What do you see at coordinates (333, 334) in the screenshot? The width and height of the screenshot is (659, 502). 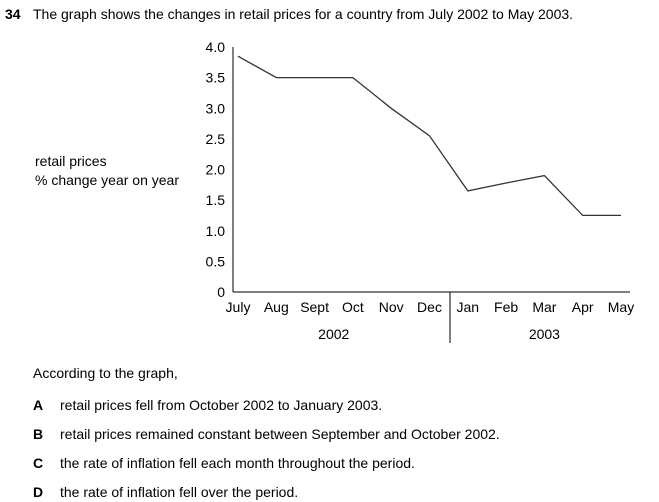 I see `year-label: 2002` at bounding box center [333, 334].